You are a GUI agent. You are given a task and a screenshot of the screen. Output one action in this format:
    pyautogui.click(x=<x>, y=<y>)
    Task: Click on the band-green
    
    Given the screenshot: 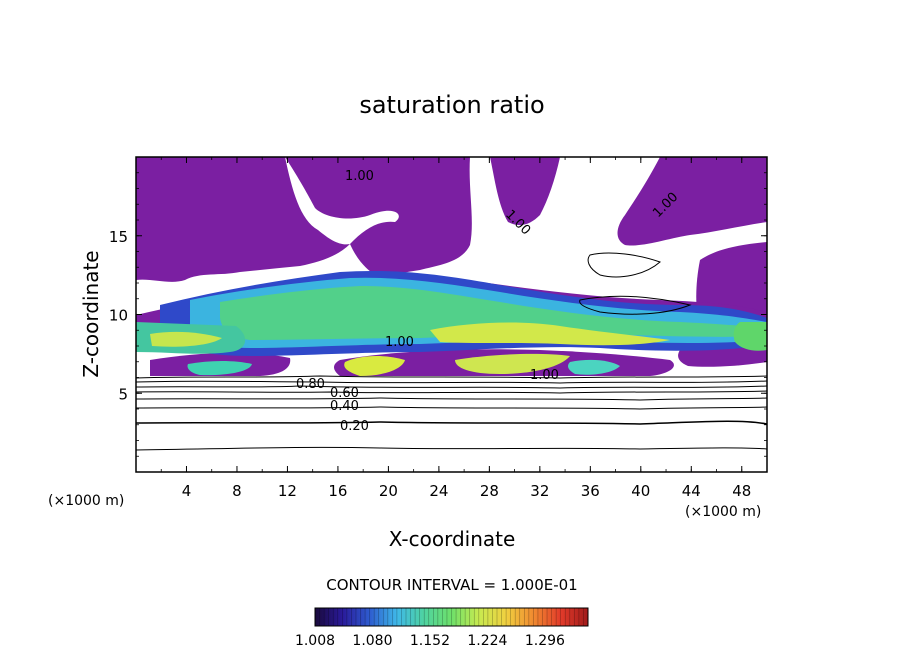 What is the action you would take?
    pyautogui.click(x=493, y=313)
    